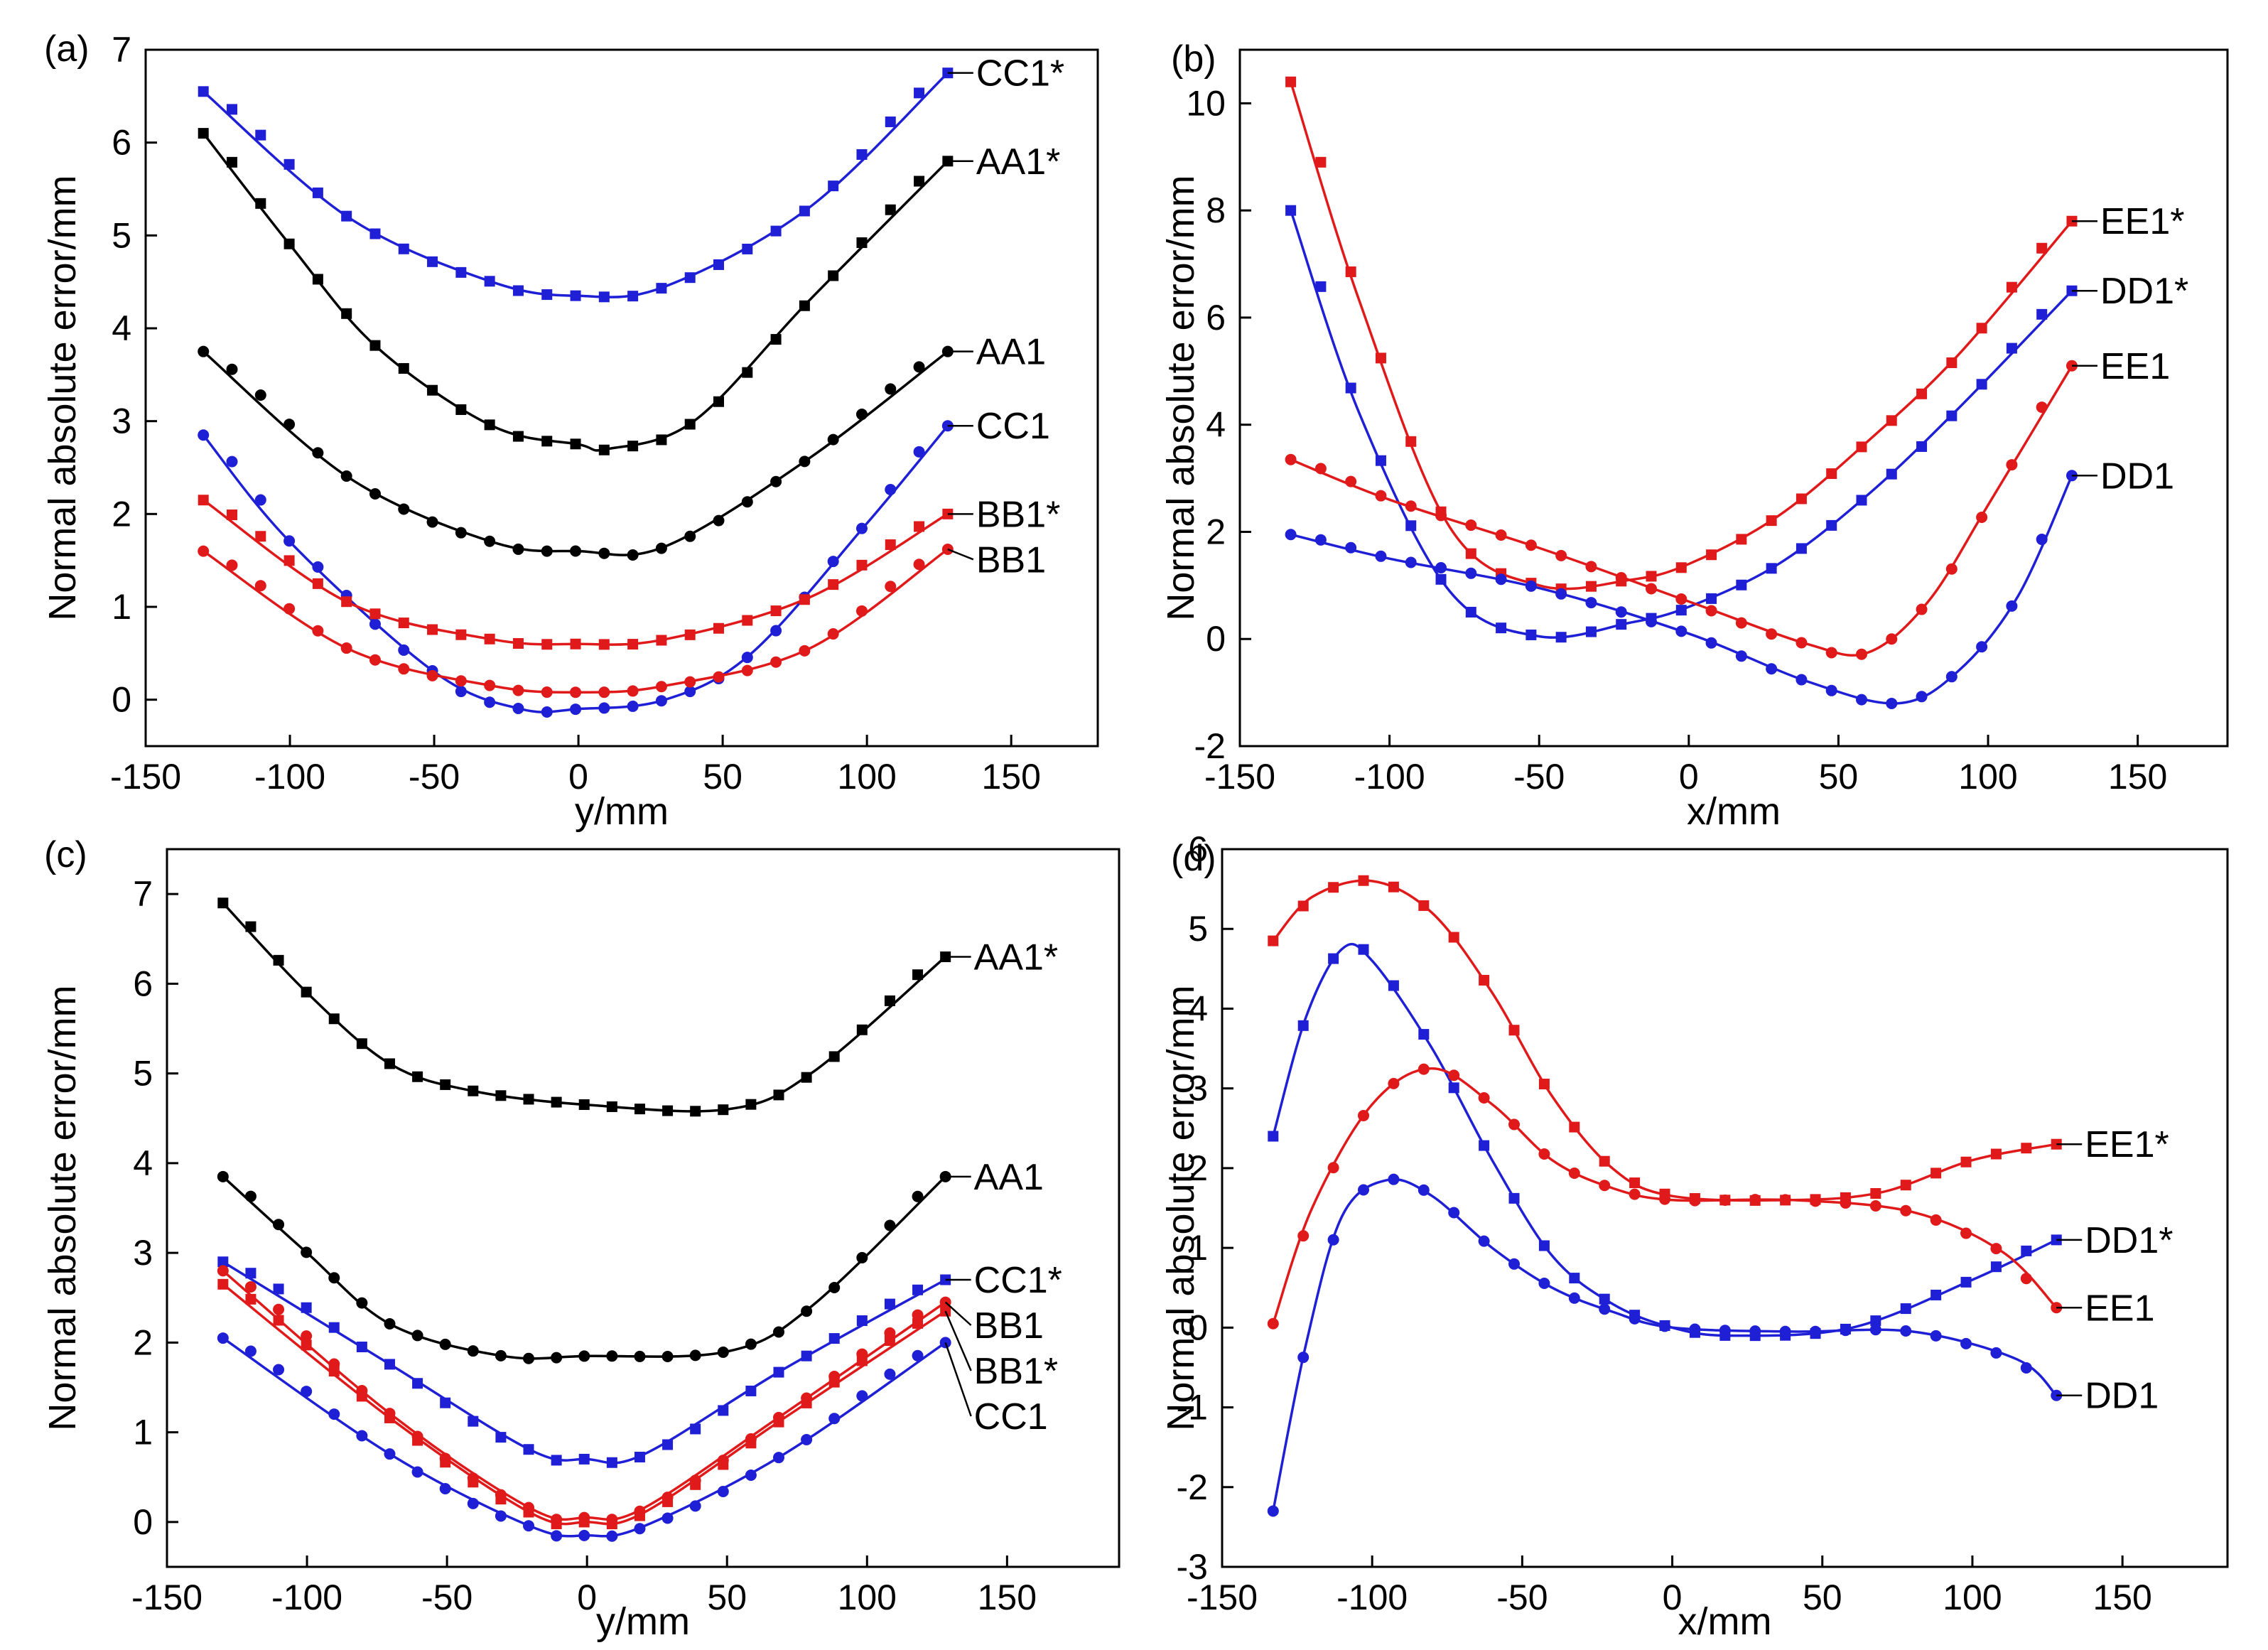  What do you see at coordinates (143, 894) in the screenshot?
I see `y-tick-label: 7` at bounding box center [143, 894].